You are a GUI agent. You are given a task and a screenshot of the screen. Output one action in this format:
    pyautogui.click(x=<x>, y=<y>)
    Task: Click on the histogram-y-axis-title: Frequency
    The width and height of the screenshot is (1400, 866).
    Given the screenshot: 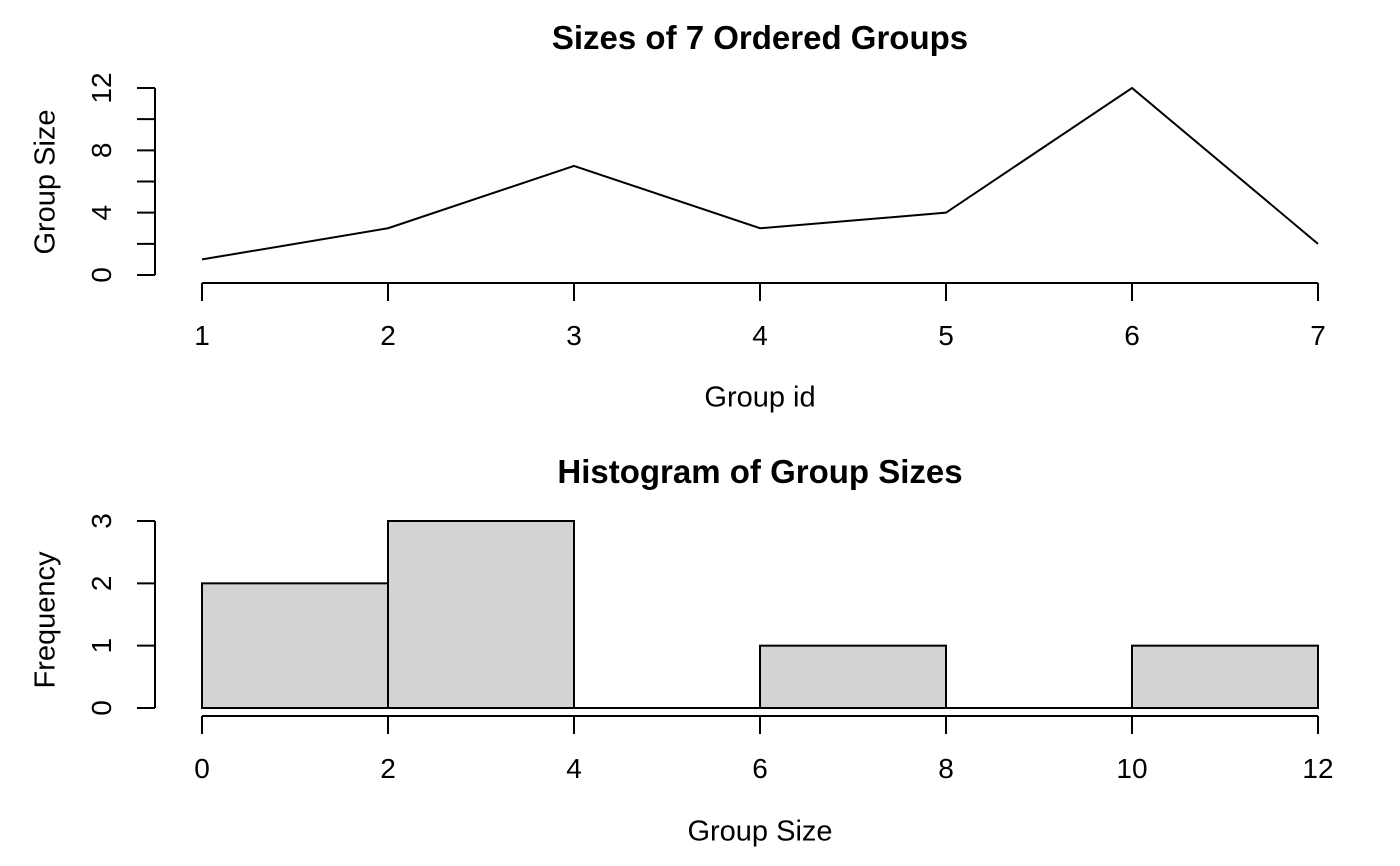 What is the action you would take?
    pyautogui.click(x=45, y=620)
    